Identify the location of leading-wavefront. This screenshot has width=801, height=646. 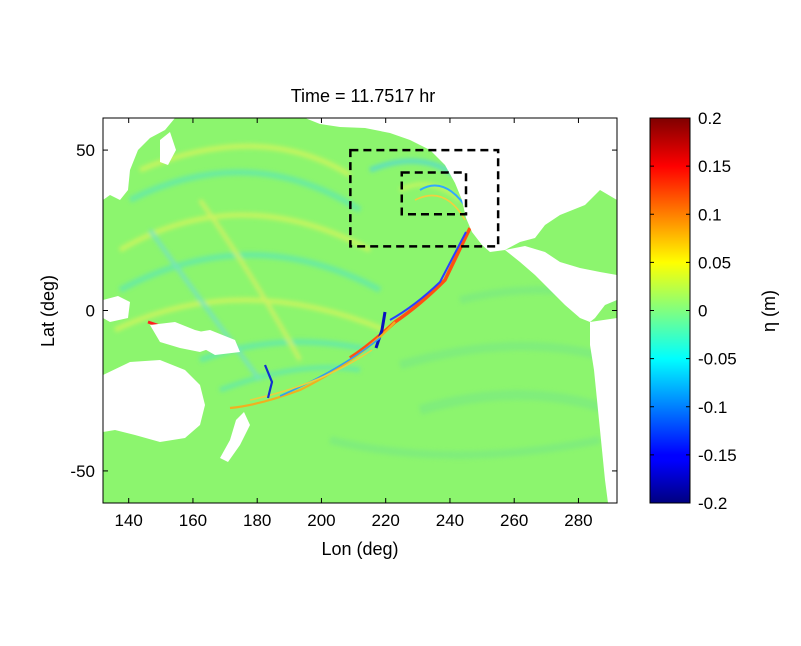
(309, 297).